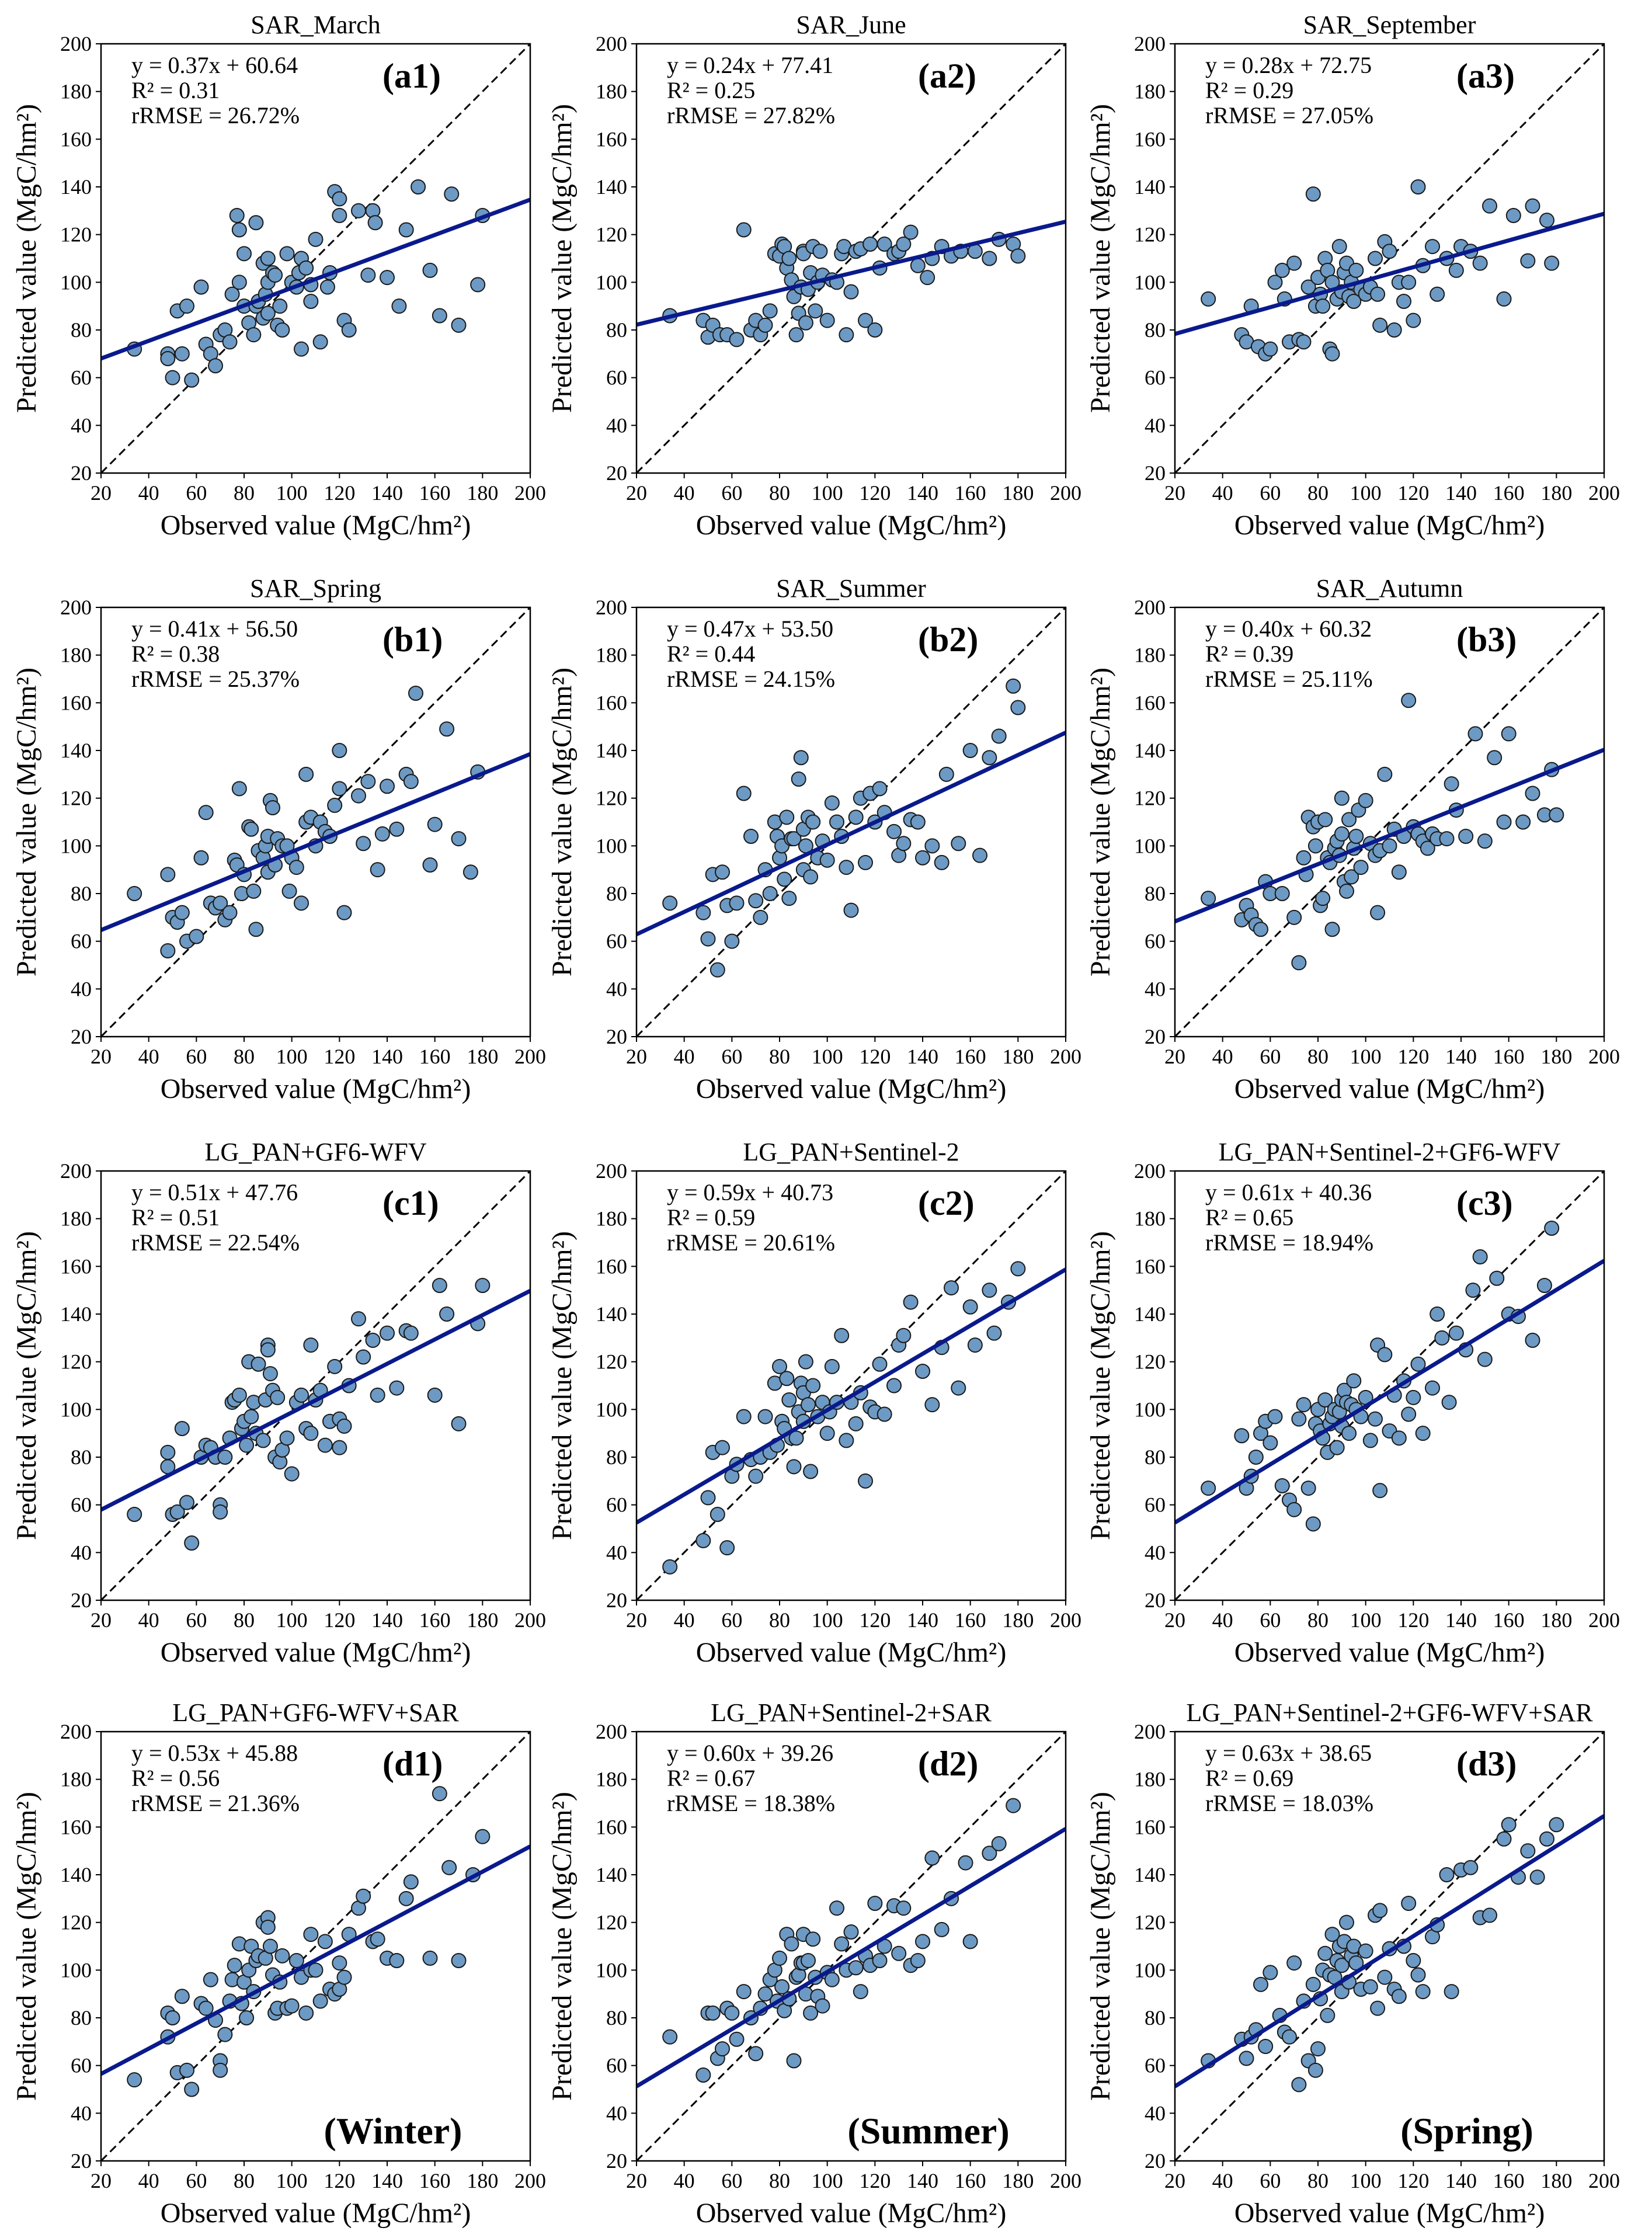  I want to click on x-tick-label: 100, so click(292, 493).